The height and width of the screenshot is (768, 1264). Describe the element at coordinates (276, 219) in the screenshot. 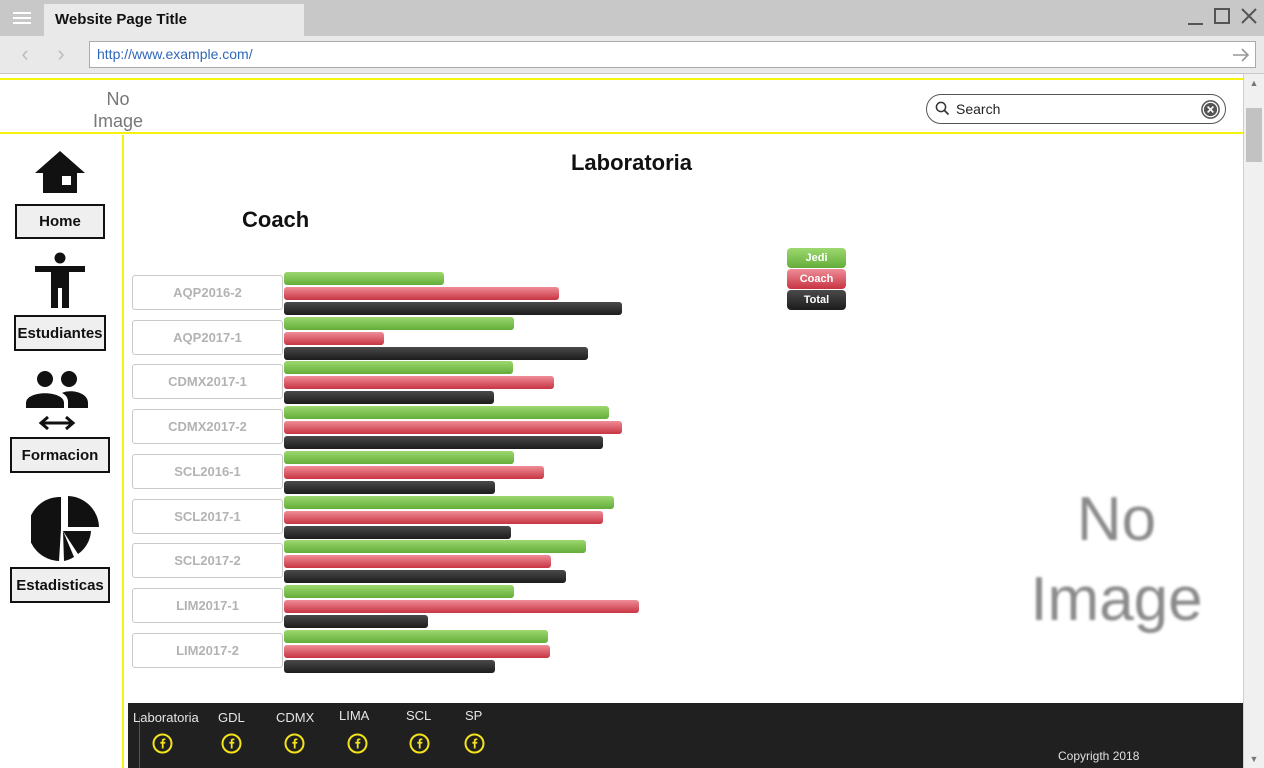

I see `section-subtitle: Coach` at that location.